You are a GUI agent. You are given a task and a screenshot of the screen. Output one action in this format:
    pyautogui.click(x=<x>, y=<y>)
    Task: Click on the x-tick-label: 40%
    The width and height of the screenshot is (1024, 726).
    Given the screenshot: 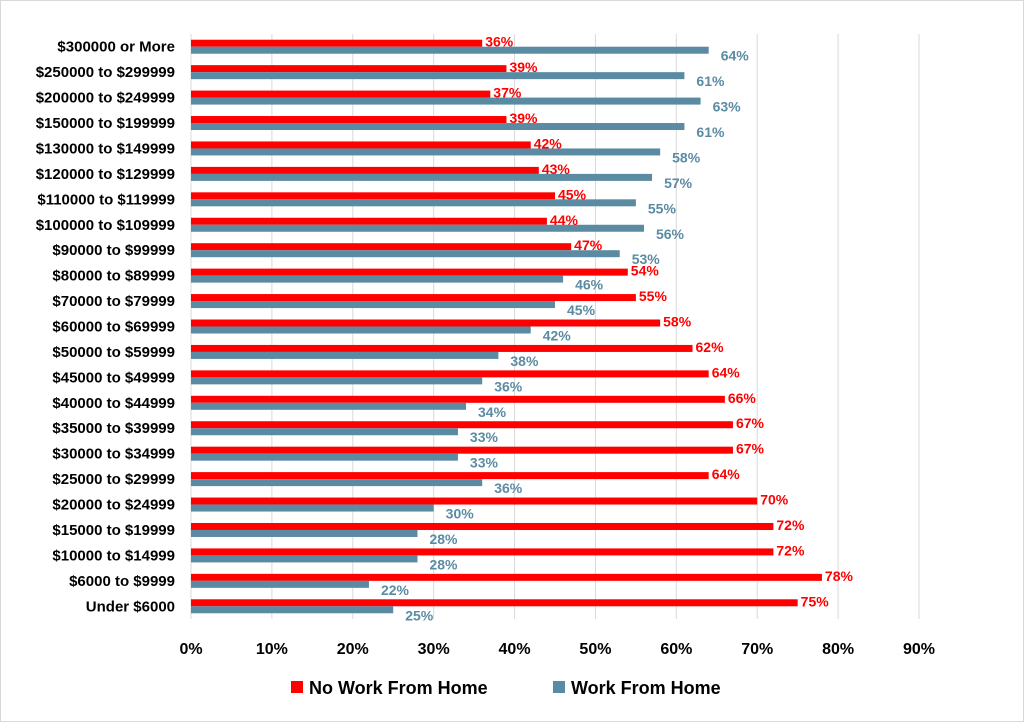 What is the action you would take?
    pyautogui.click(x=515, y=649)
    